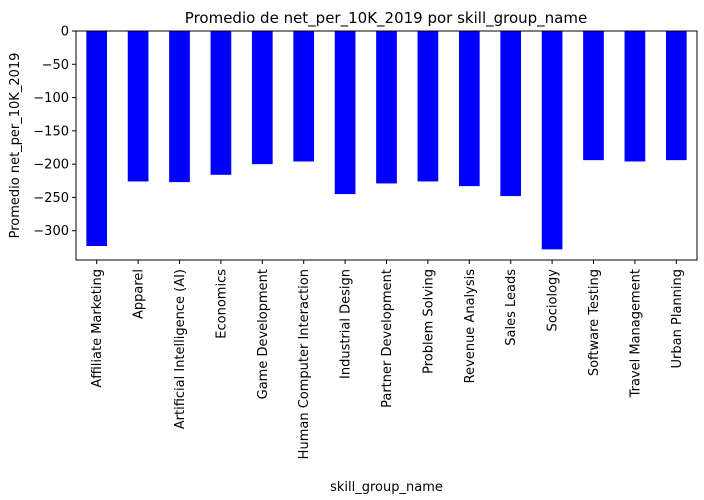 The width and height of the screenshot is (704, 500). Describe the element at coordinates (65, 32) in the screenshot. I see `y-tick-label: 0` at that location.